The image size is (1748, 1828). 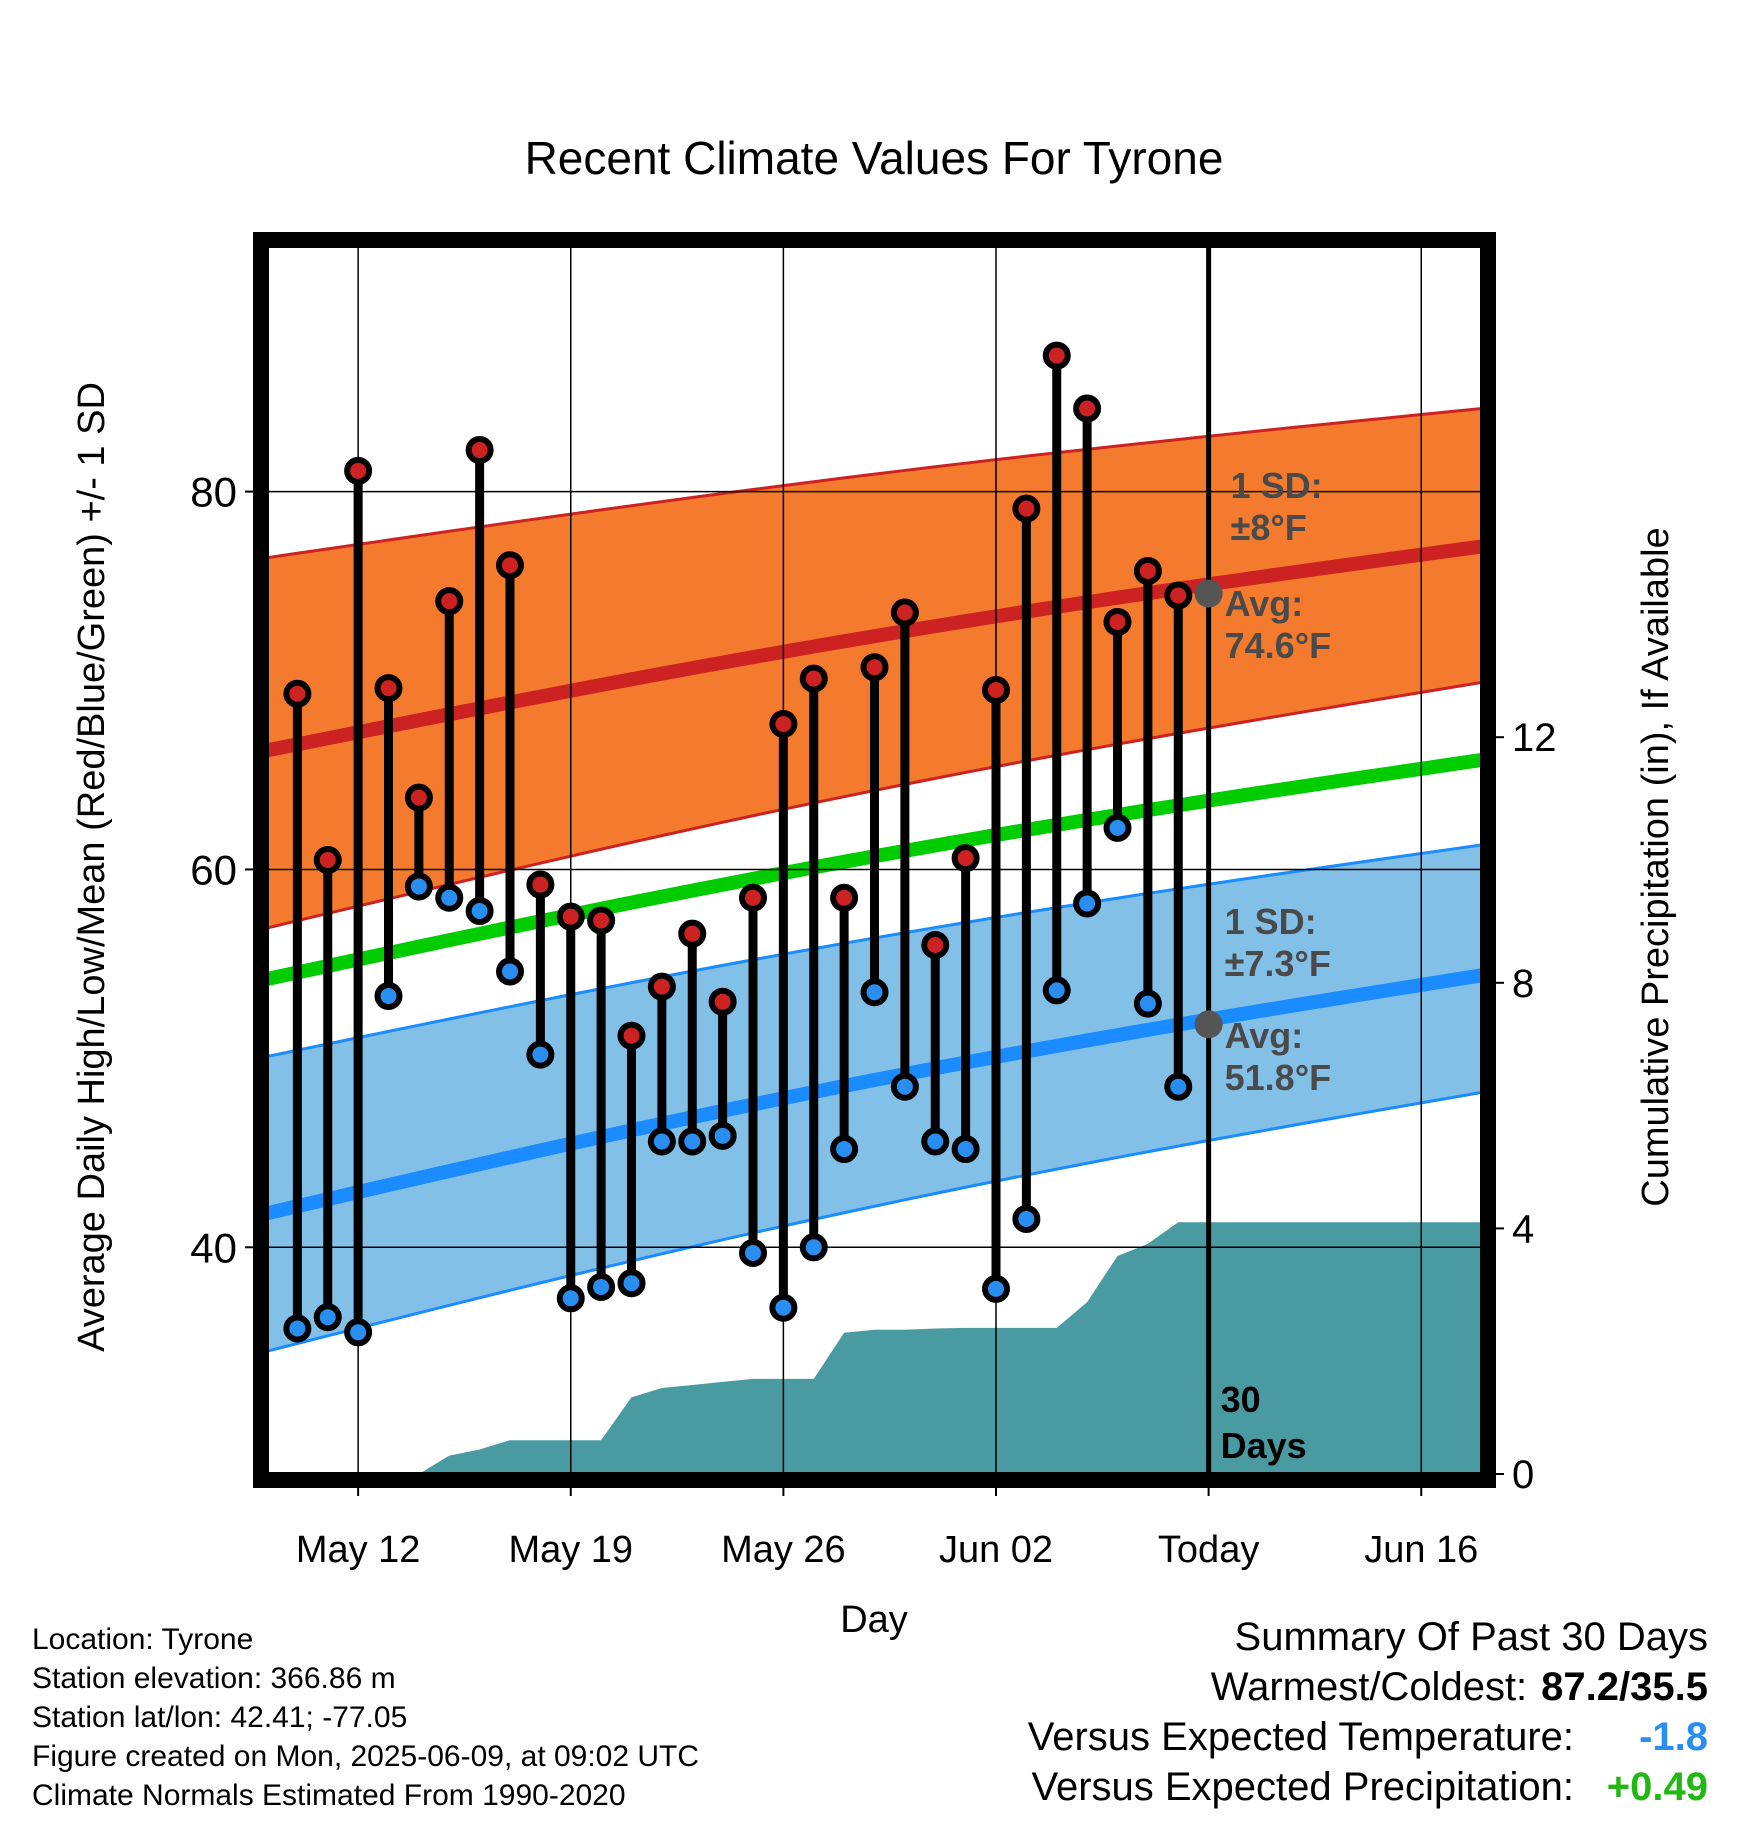 What do you see at coordinates (1657, 1787) in the screenshot?
I see `precip-anomaly-value: +0.49` at bounding box center [1657, 1787].